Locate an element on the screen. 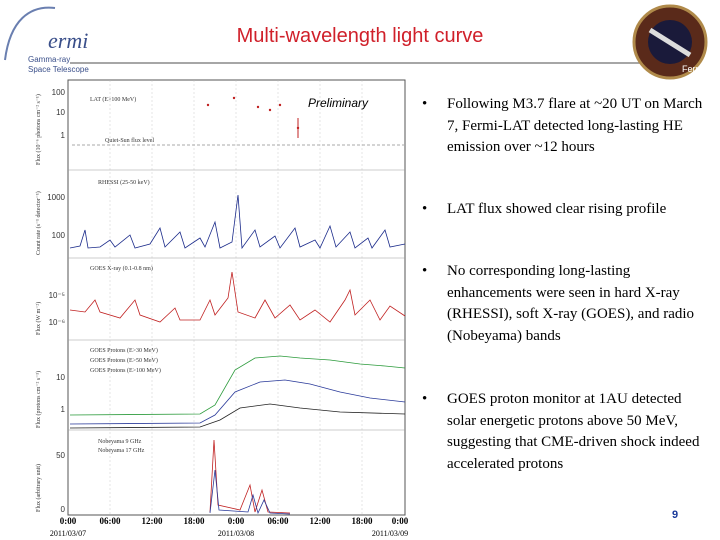 This screenshot has height=540, width=720. proton-50-curve is located at coordinates (237, 402).